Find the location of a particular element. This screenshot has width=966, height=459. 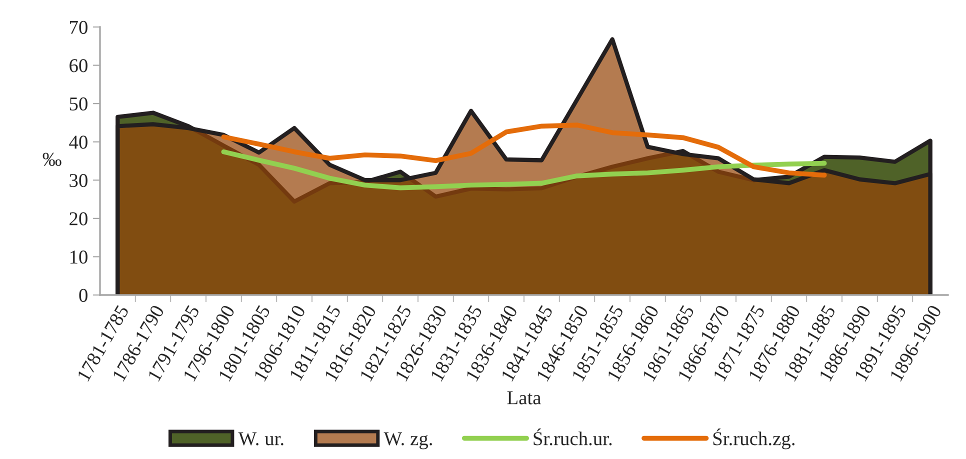

y-tick-label: 50 is located at coordinates (79, 104).